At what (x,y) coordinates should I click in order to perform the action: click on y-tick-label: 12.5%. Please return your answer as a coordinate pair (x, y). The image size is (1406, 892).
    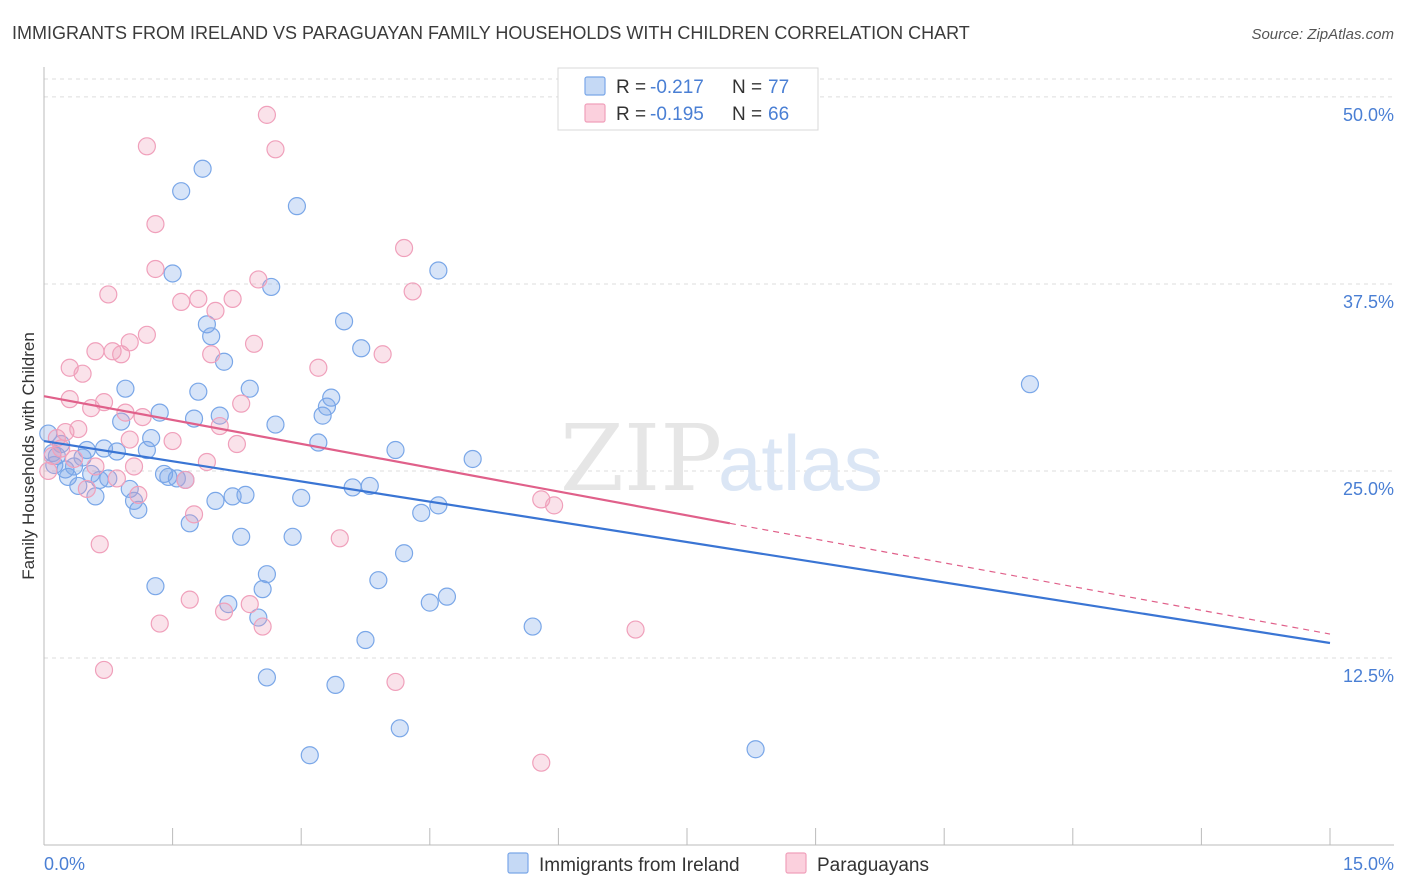
    Looking at the image, I should click on (1368, 676).